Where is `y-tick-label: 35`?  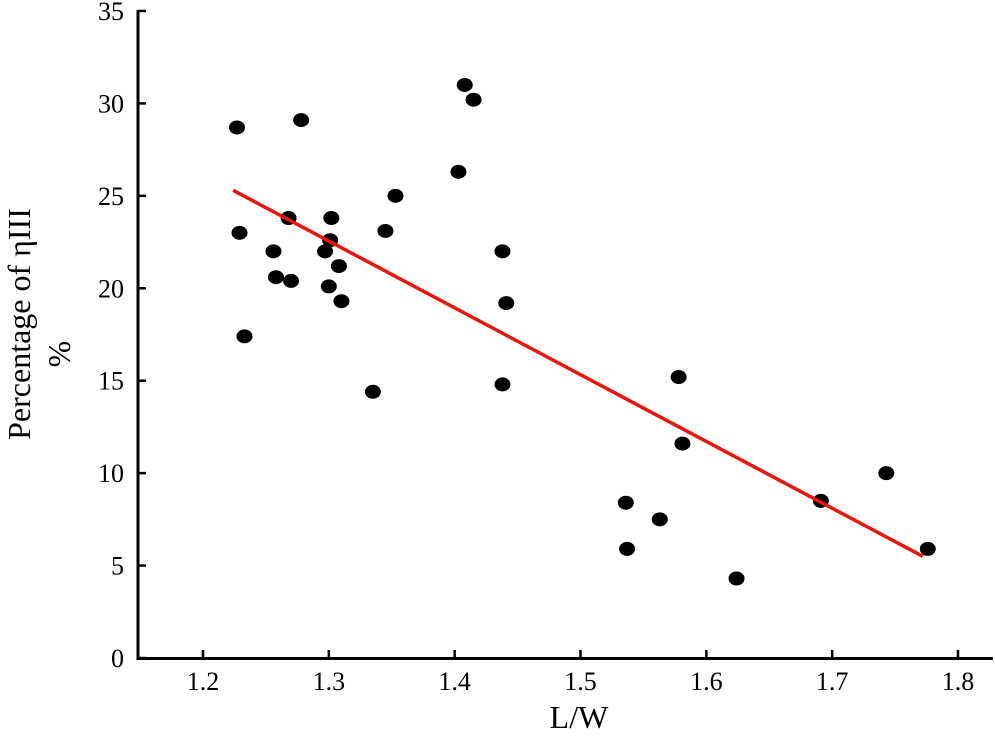 y-tick-label: 35 is located at coordinates (111, 13).